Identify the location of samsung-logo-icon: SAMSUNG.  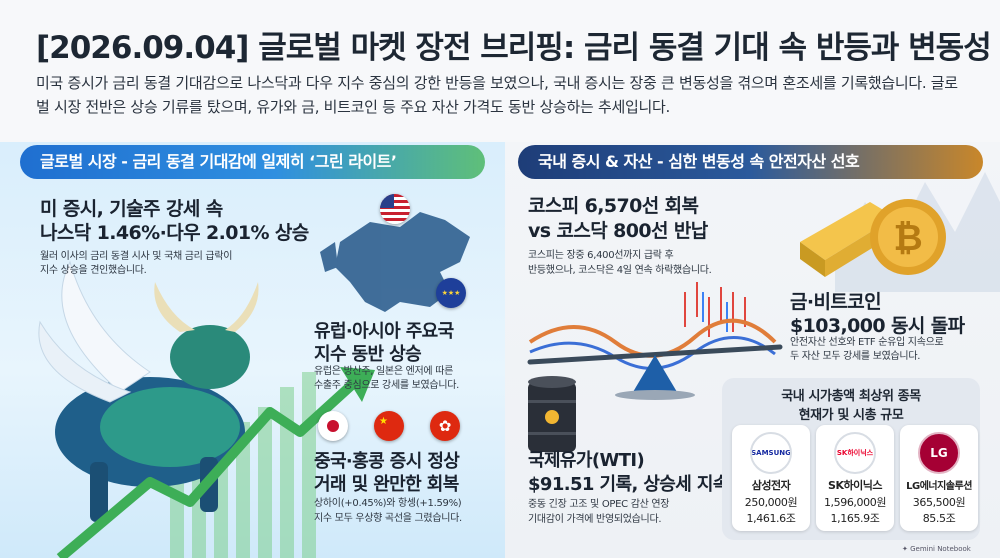
(771, 453).